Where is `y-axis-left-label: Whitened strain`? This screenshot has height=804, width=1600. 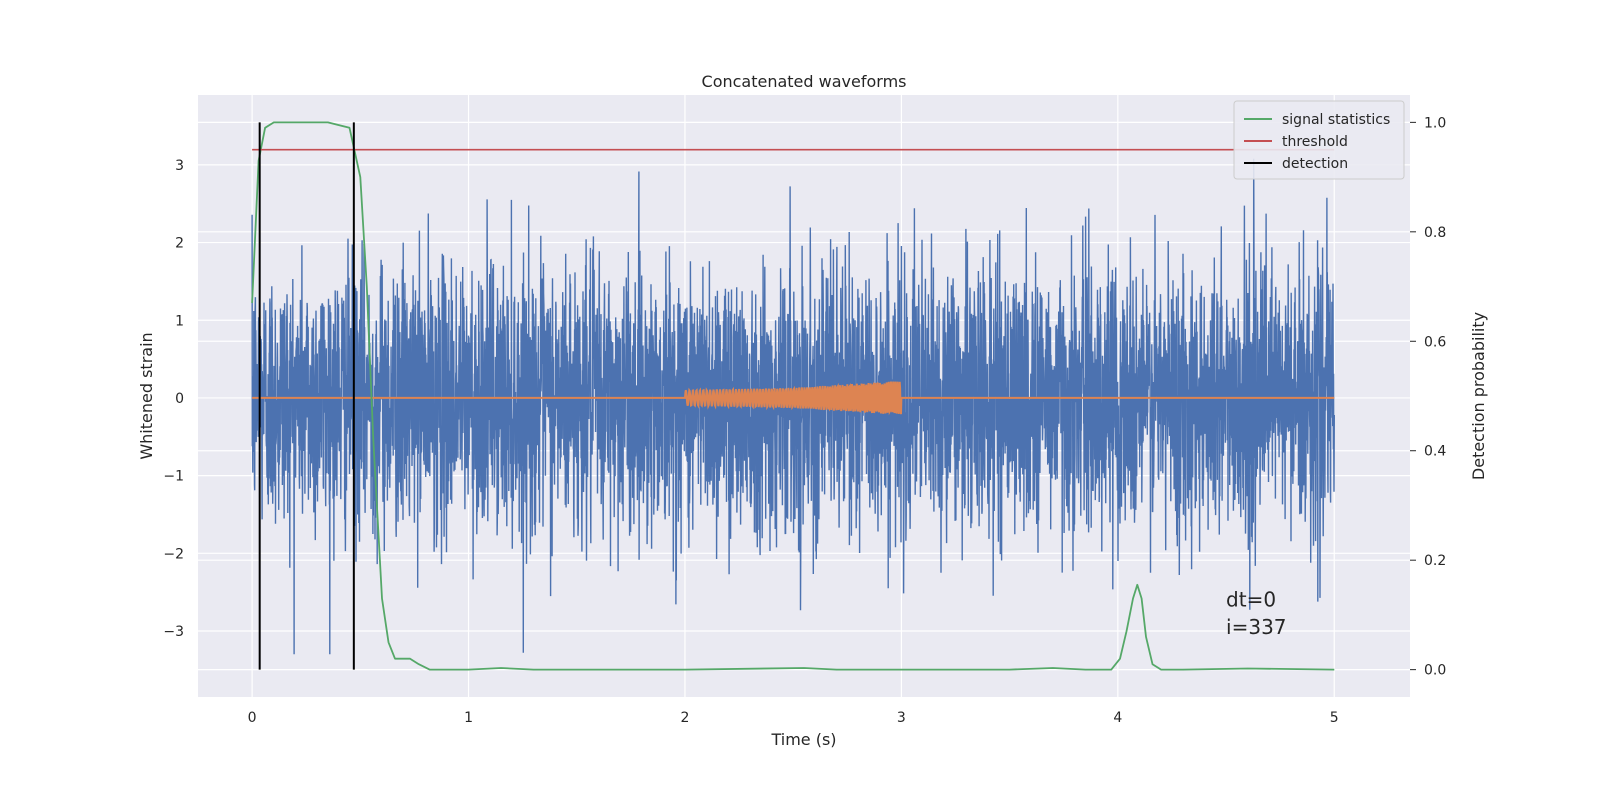
y-axis-left-label: Whitened strain is located at coordinates (146, 395).